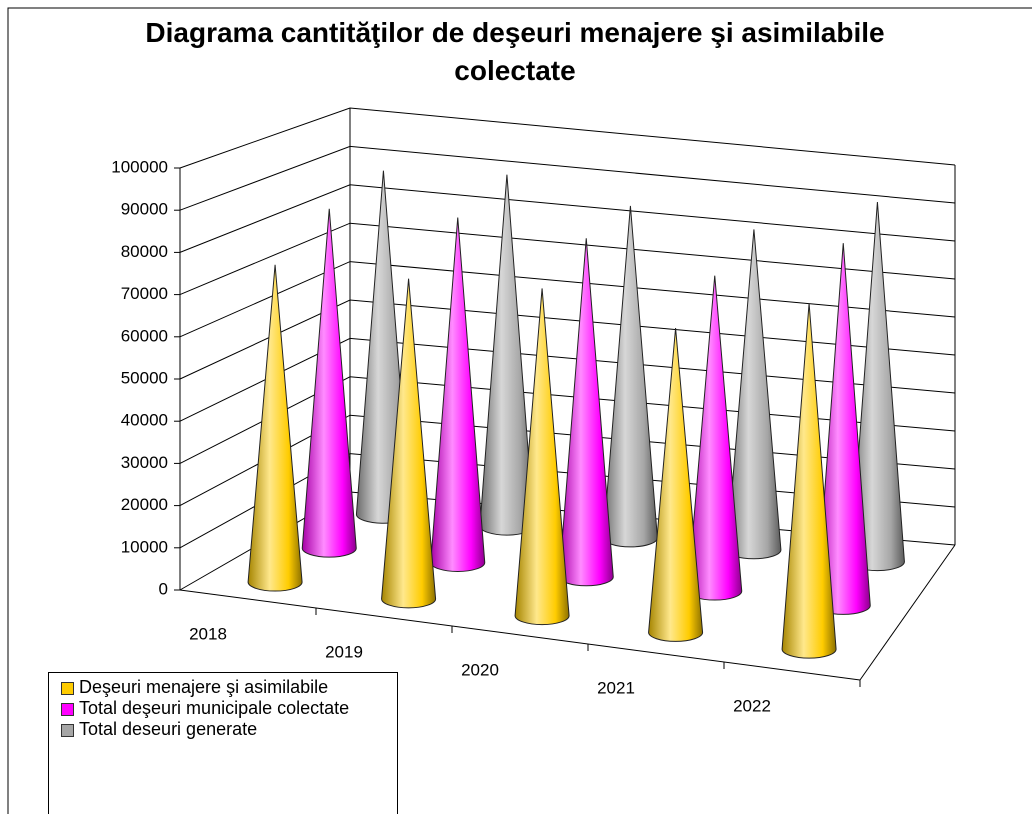 This screenshot has width=1032, height=814. I want to click on legend-label: Deşeuri menajere şi asimilabile, so click(204, 687).